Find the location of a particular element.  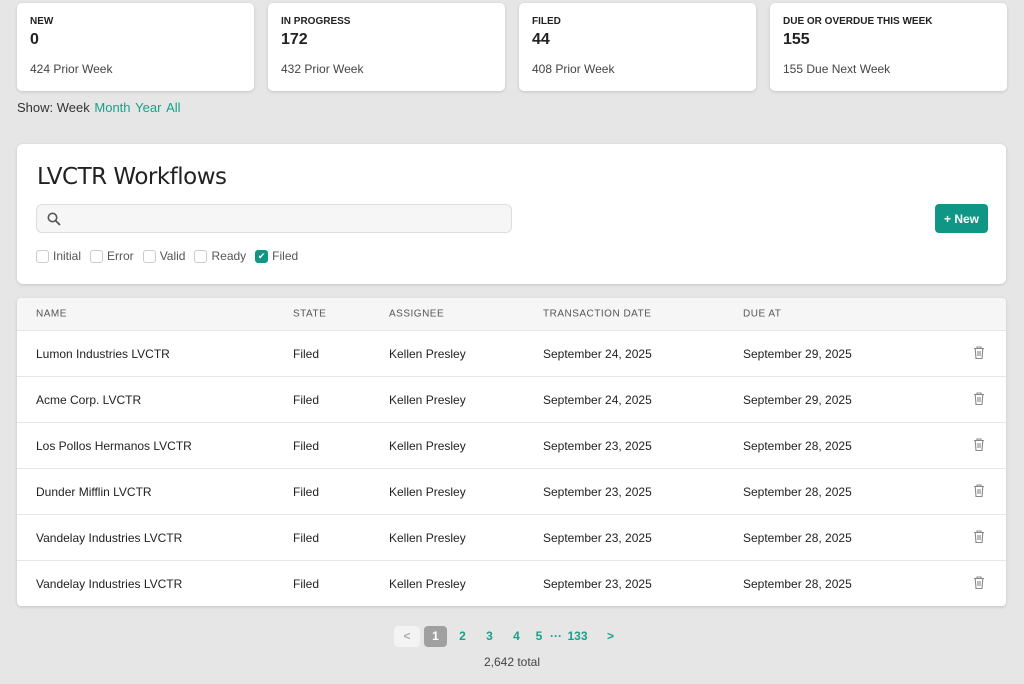

cell-name: Lumon Industries LVCTR is located at coordinates (103, 353).